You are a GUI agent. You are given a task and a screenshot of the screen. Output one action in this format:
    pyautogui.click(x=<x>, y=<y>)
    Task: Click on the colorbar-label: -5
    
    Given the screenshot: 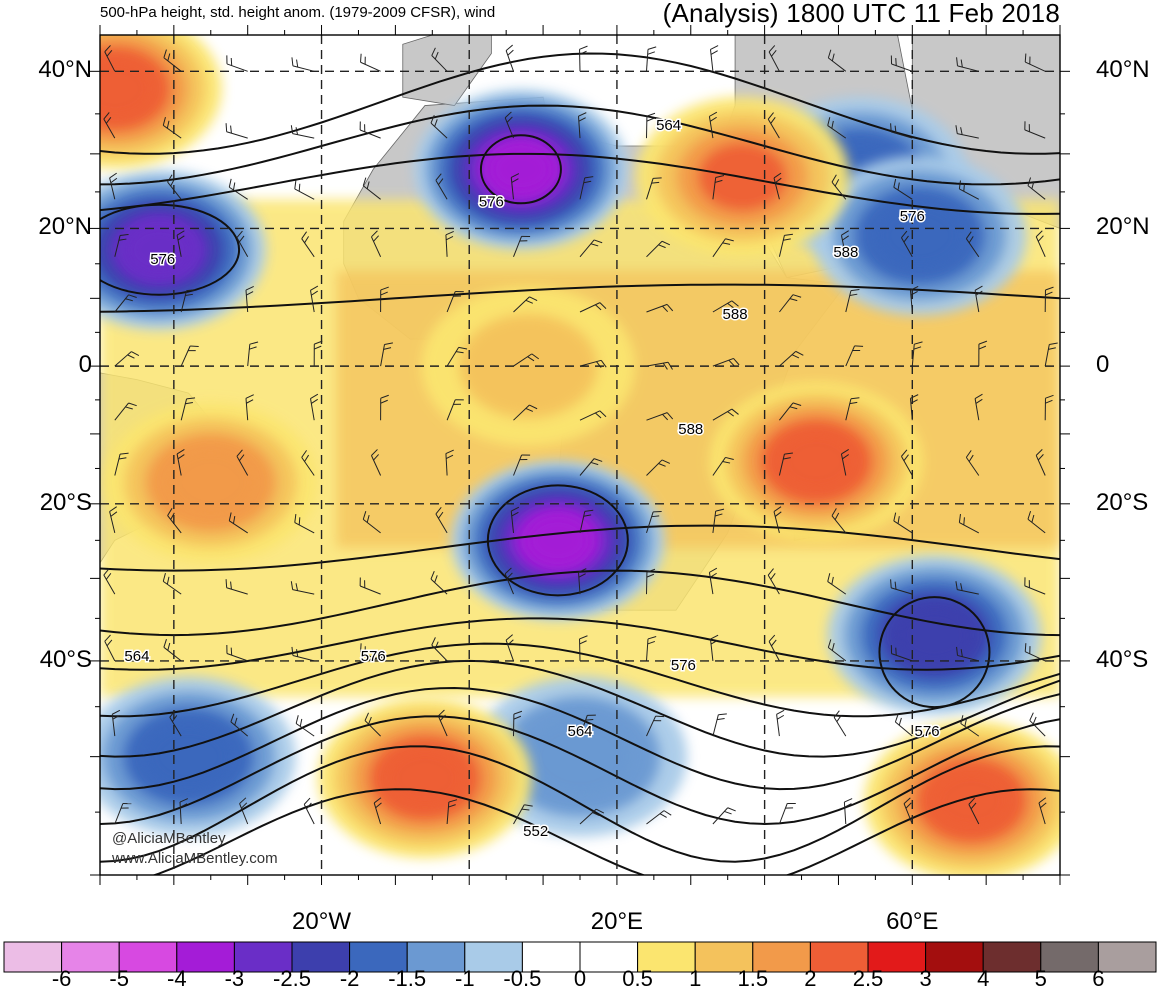 What is the action you would take?
    pyautogui.click(x=119, y=978)
    